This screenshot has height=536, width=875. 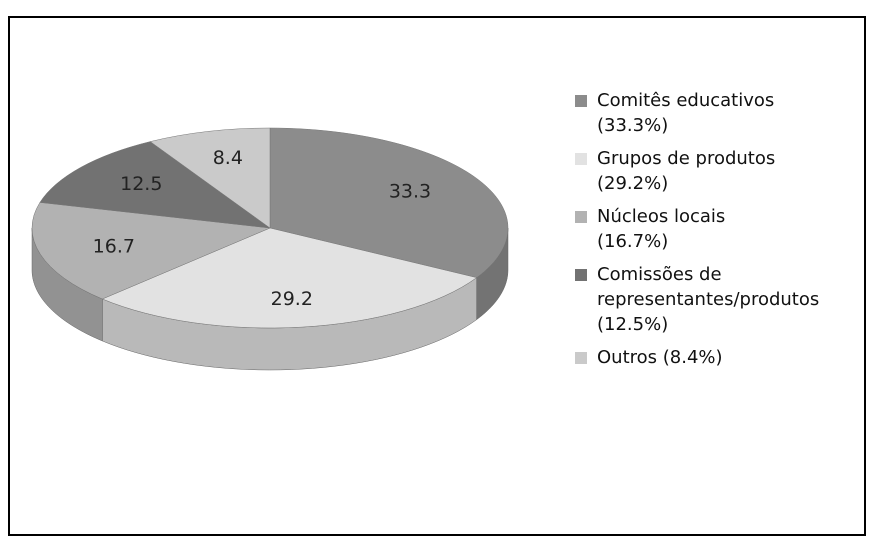 What do you see at coordinates (660, 357) in the screenshot?
I see `legend-label: Outros (8.4%)` at bounding box center [660, 357].